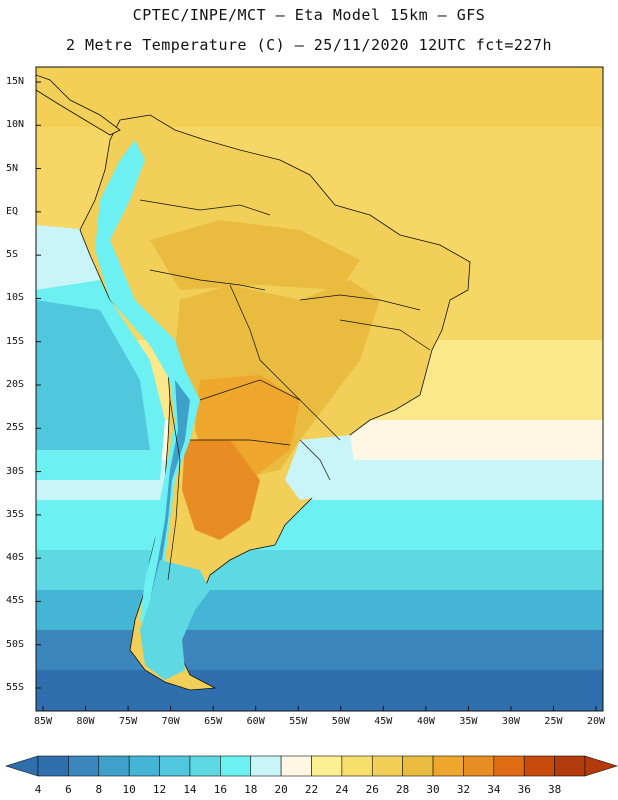 Image resolution: width=618 pixels, height=800 pixels. I want to click on andes-cold-core, so click(170, 490).